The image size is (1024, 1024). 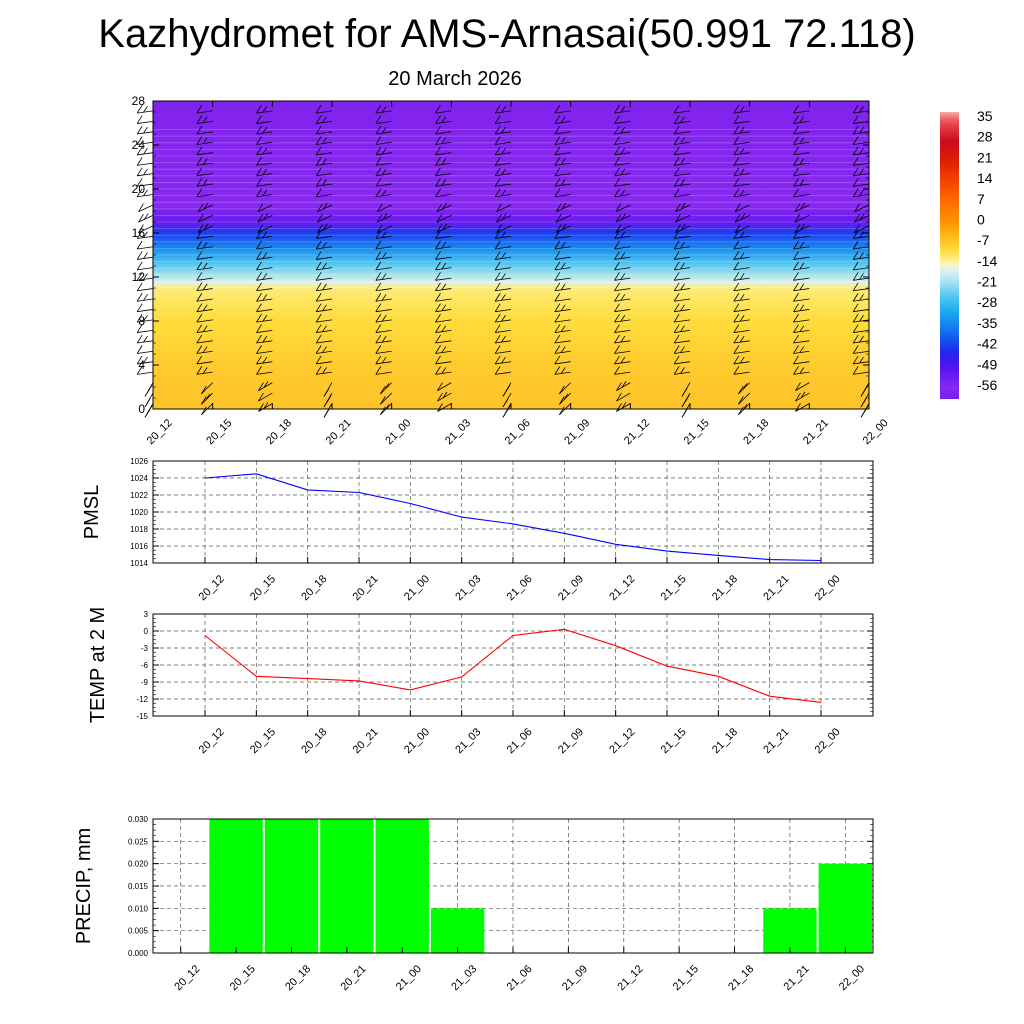 I want to click on temp-y-tick-label: 0, so click(x=146, y=631).